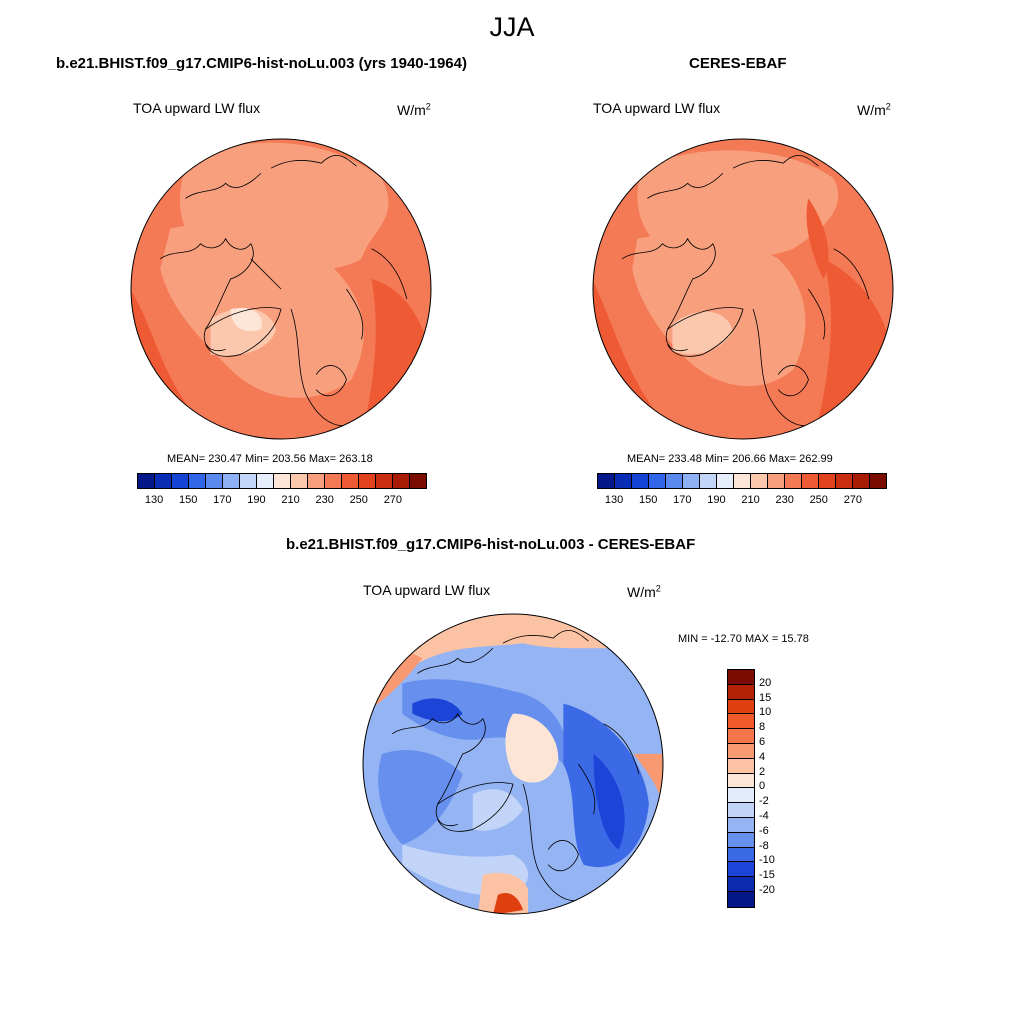  Describe the element at coordinates (764, 830) in the screenshot. I see `colorbar-tick-label: -6` at that location.